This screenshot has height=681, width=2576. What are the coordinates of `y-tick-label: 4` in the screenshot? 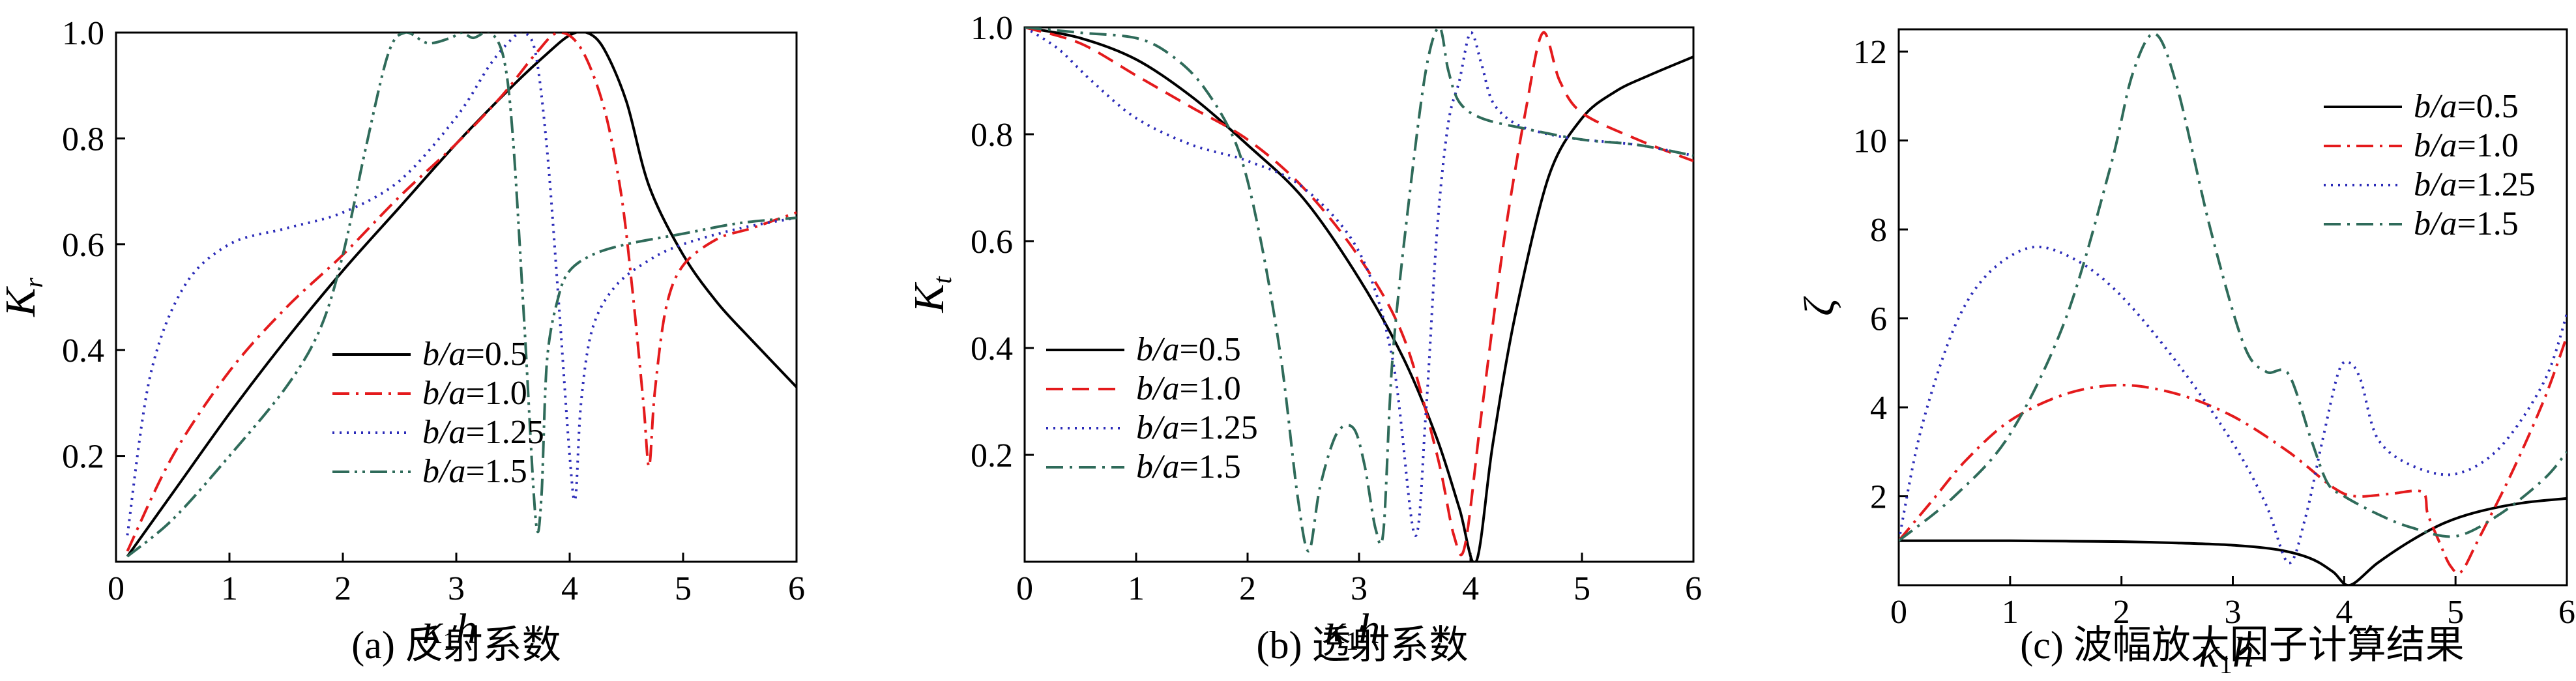 It's located at (1878, 408).